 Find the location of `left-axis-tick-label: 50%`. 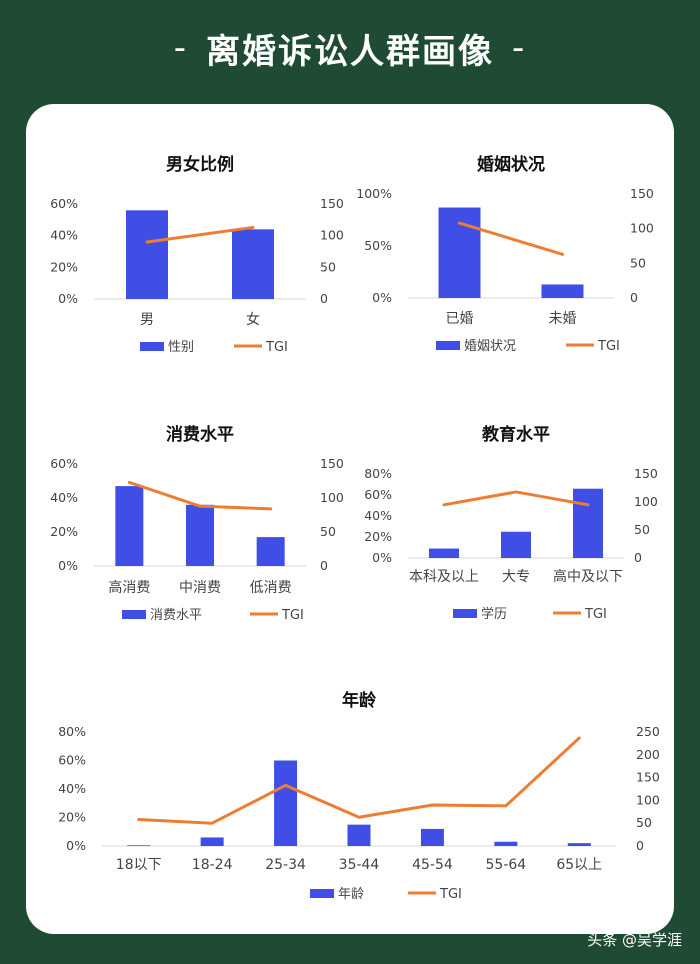

left-axis-tick-label: 50% is located at coordinates (378, 245).